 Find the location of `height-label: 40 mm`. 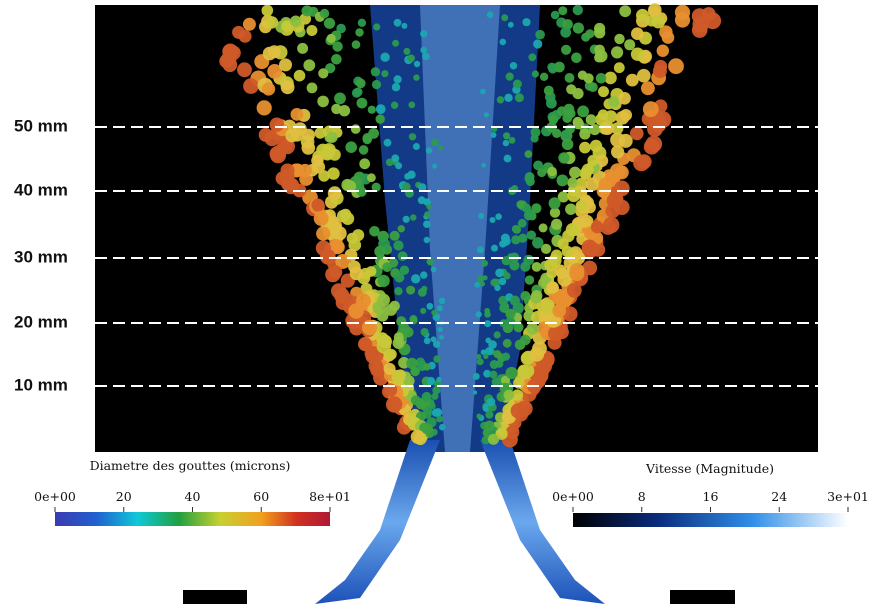

height-label: 40 mm is located at coordinates (41, 189).